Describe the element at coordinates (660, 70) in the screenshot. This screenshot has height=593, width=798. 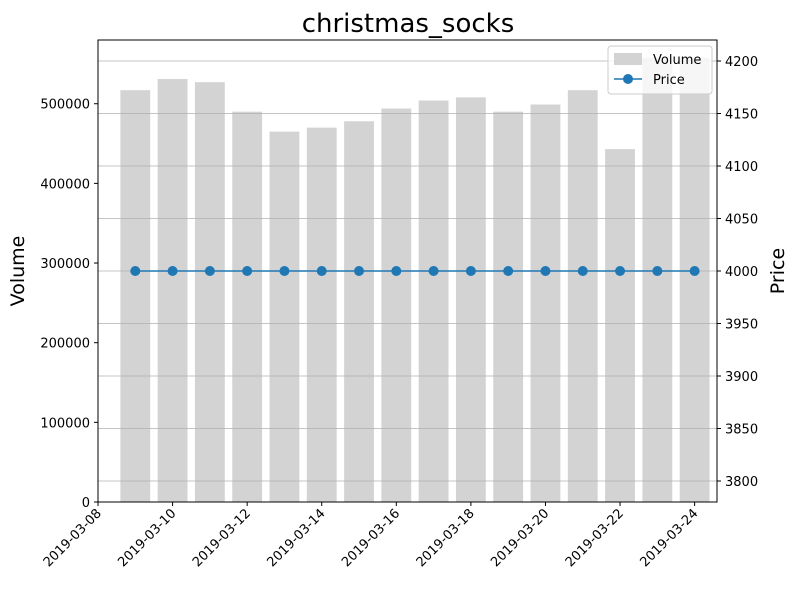
I see `legend: Volume Price` at that location.